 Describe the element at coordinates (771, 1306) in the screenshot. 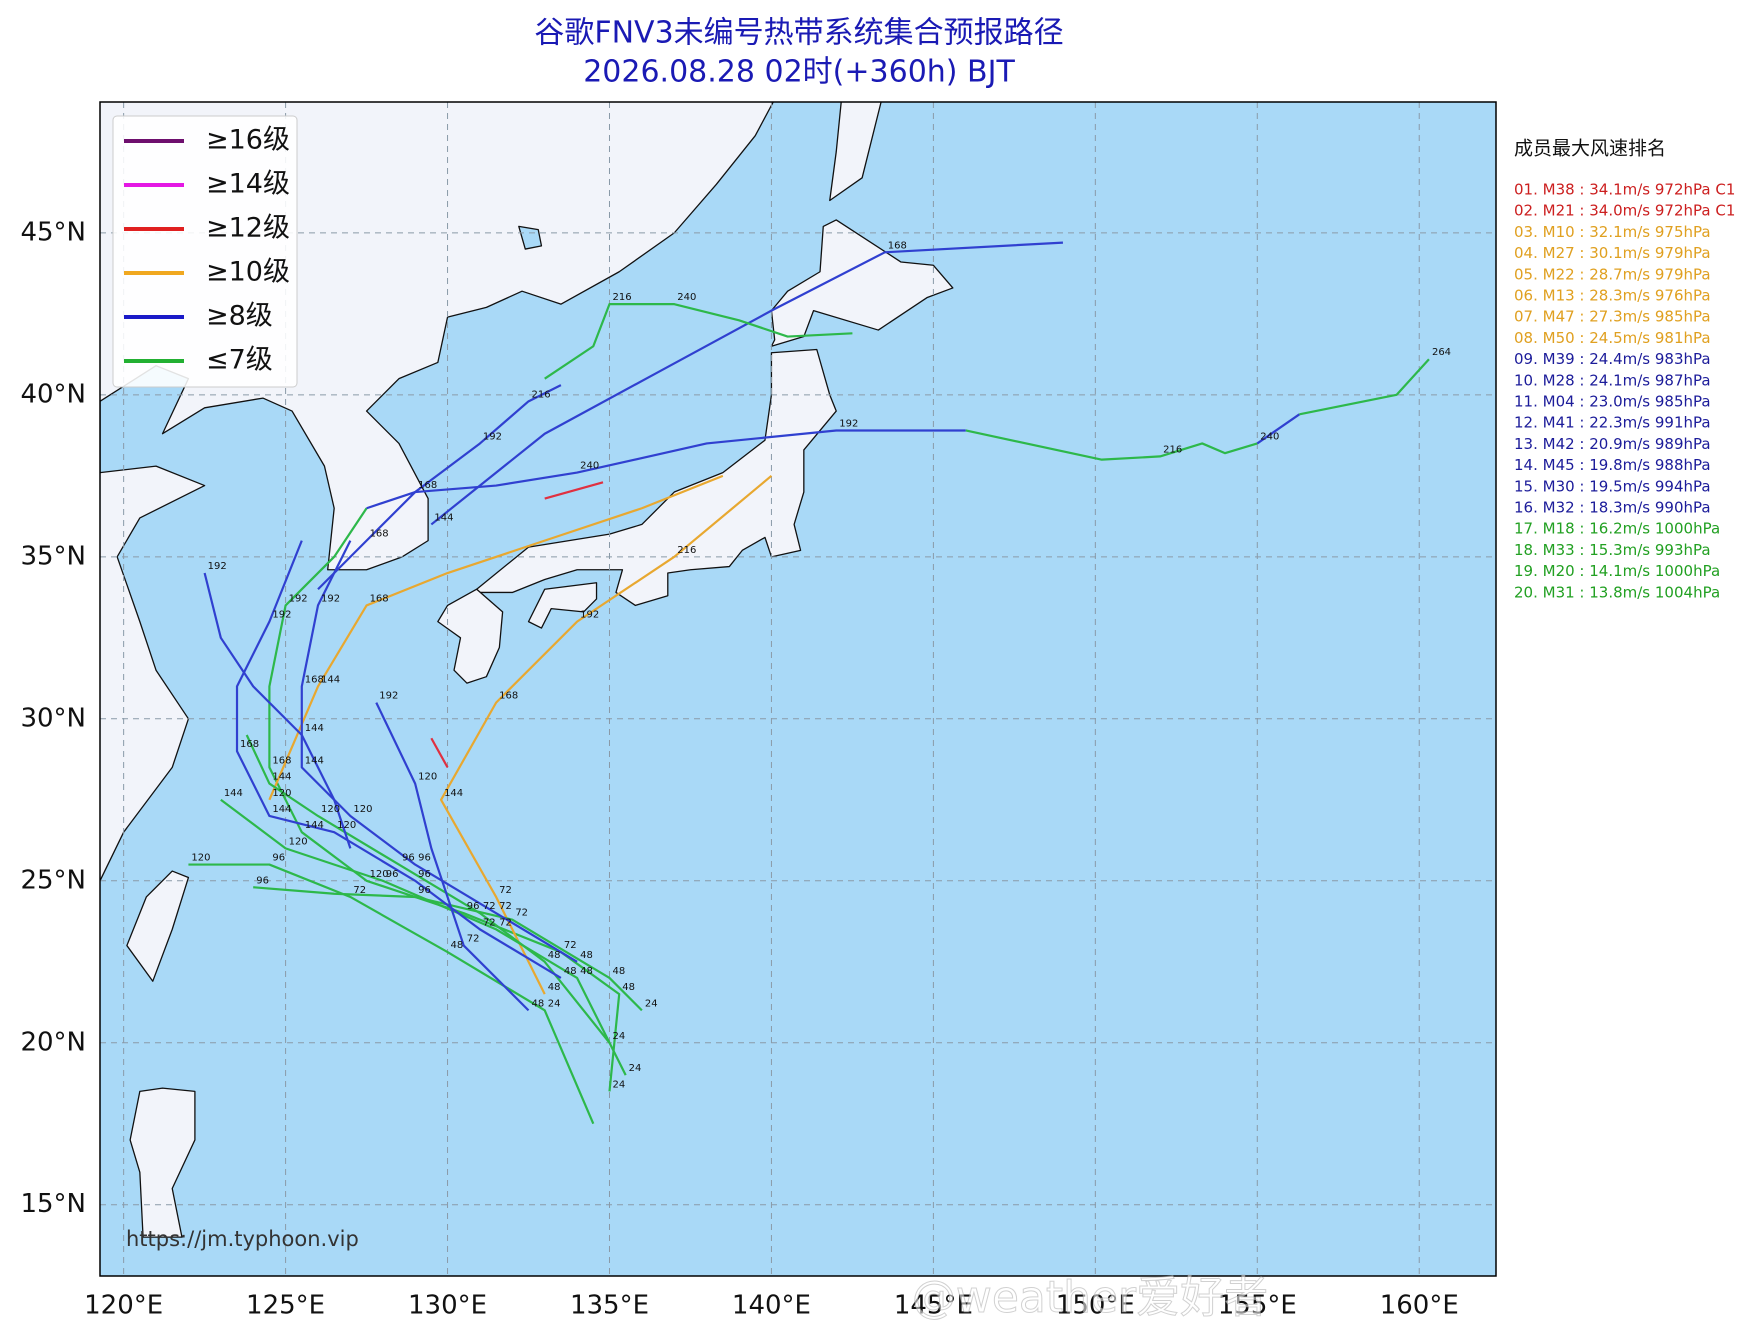

I see `x-tick-label: 140°E` at that location.